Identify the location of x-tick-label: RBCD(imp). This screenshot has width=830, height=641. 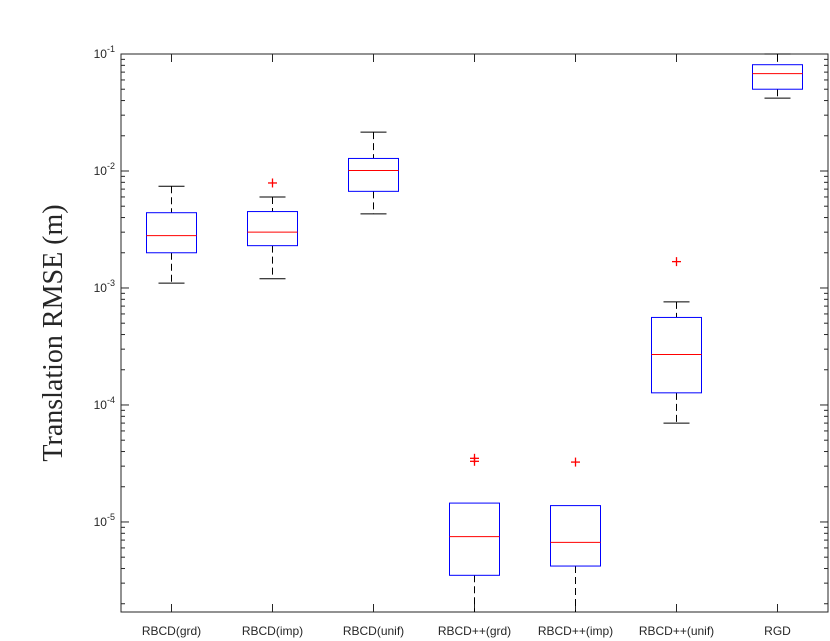
(272, 631).